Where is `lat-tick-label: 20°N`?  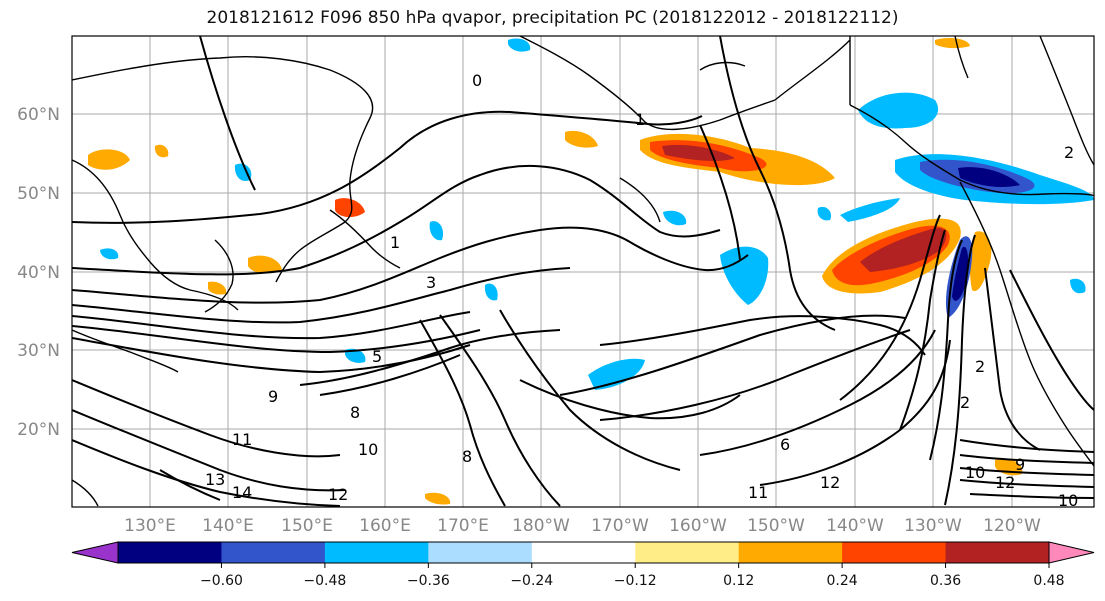 lat-tick-label: 20°N is located at coordinates (38, 430).